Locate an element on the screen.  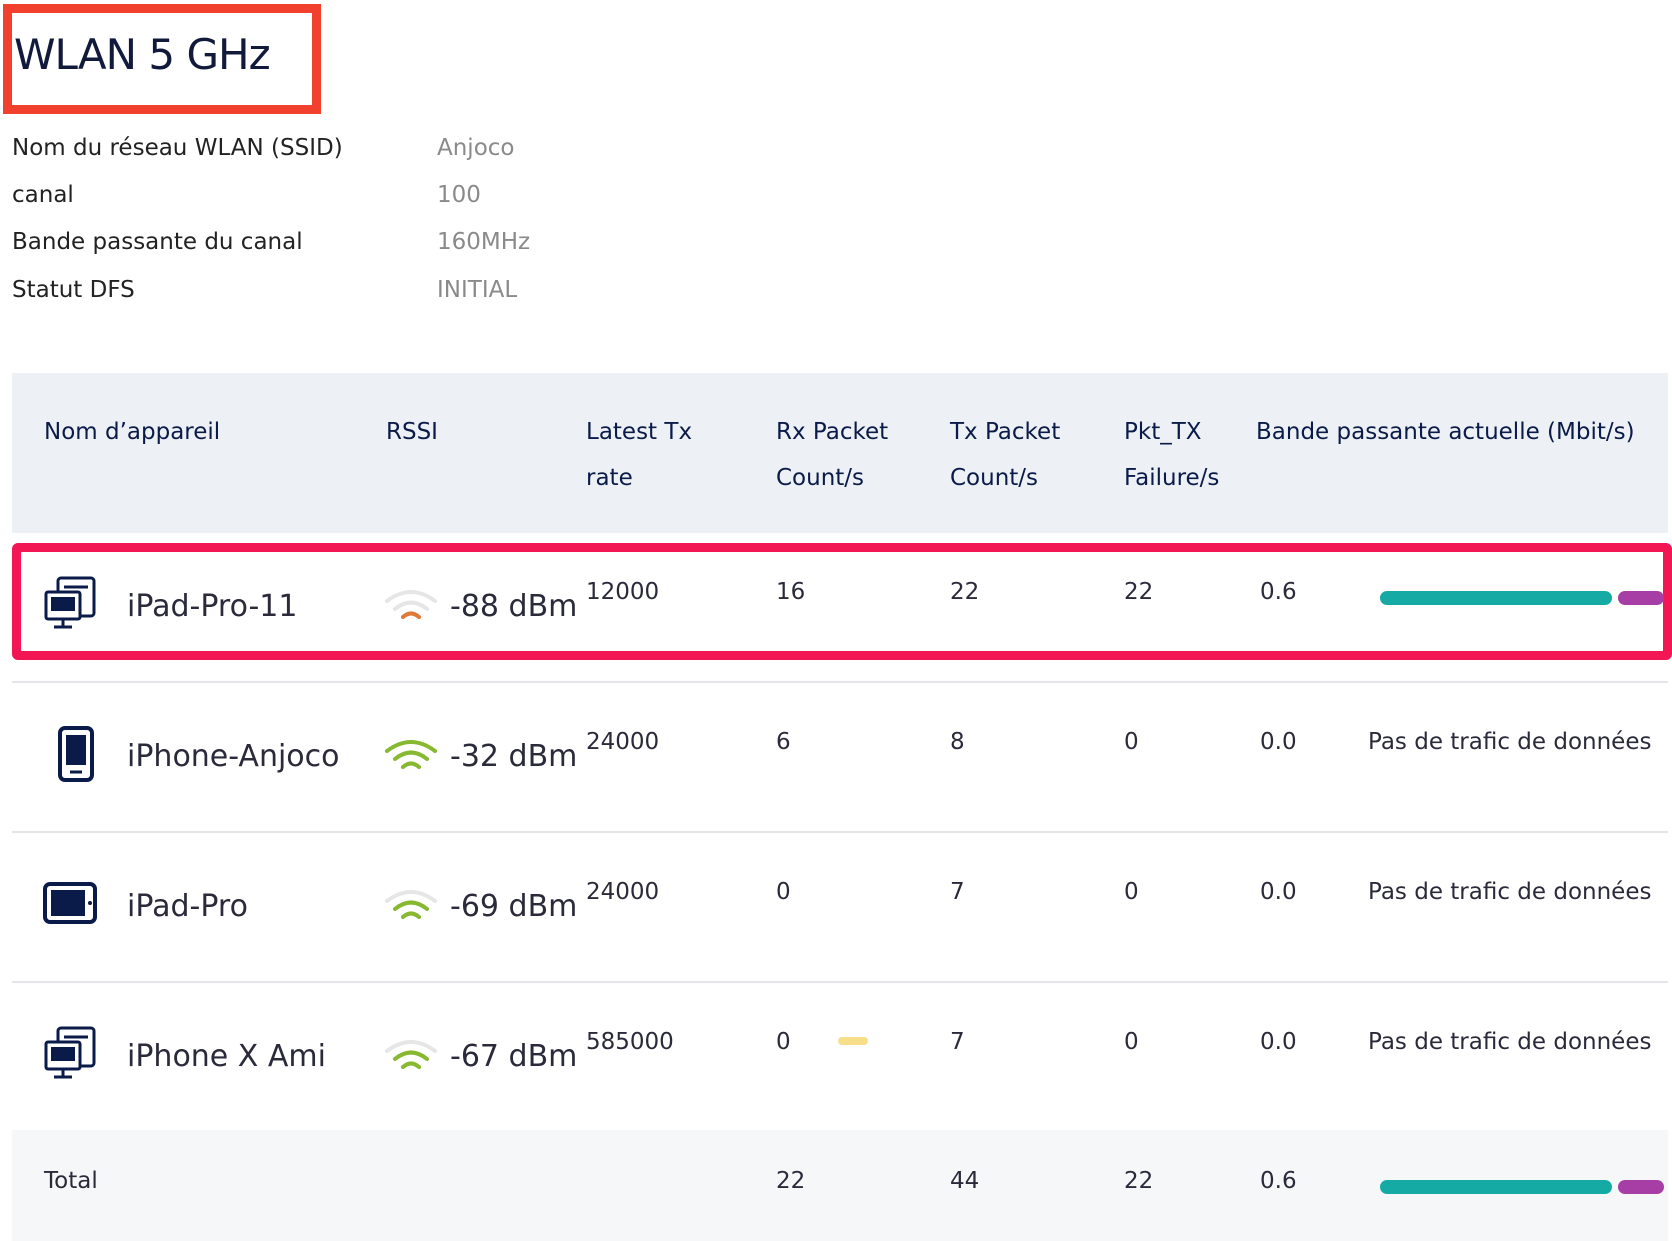
channel-label: canal is located at coordinates (43, 195).